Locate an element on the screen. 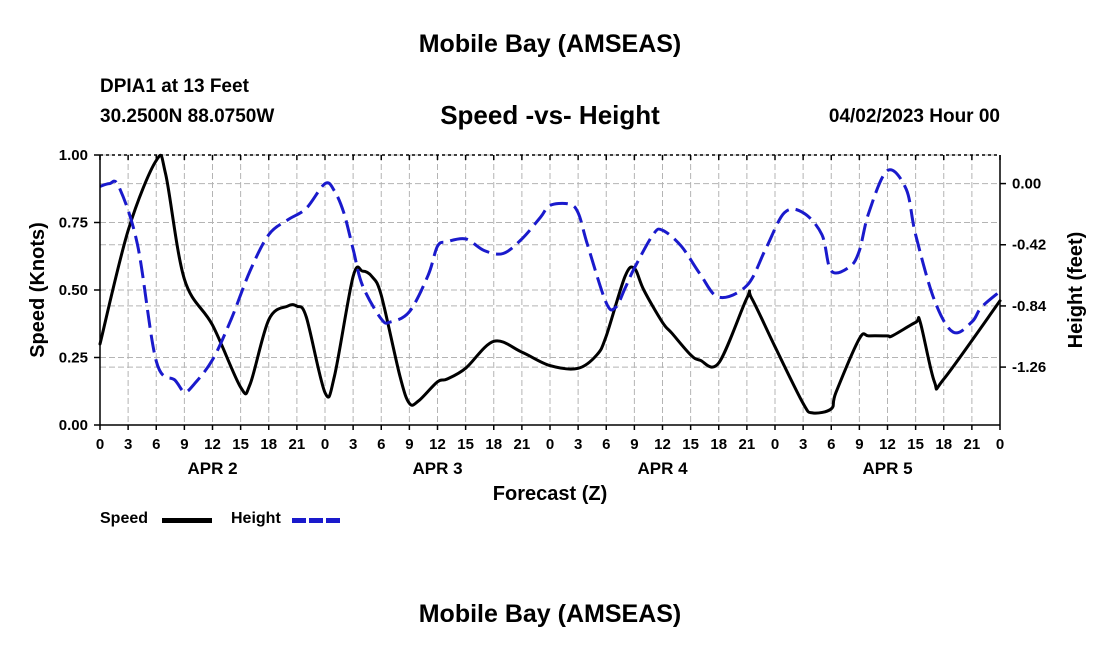  y-right-tick-label: -1.26 is located at coordinates (1029, 367).